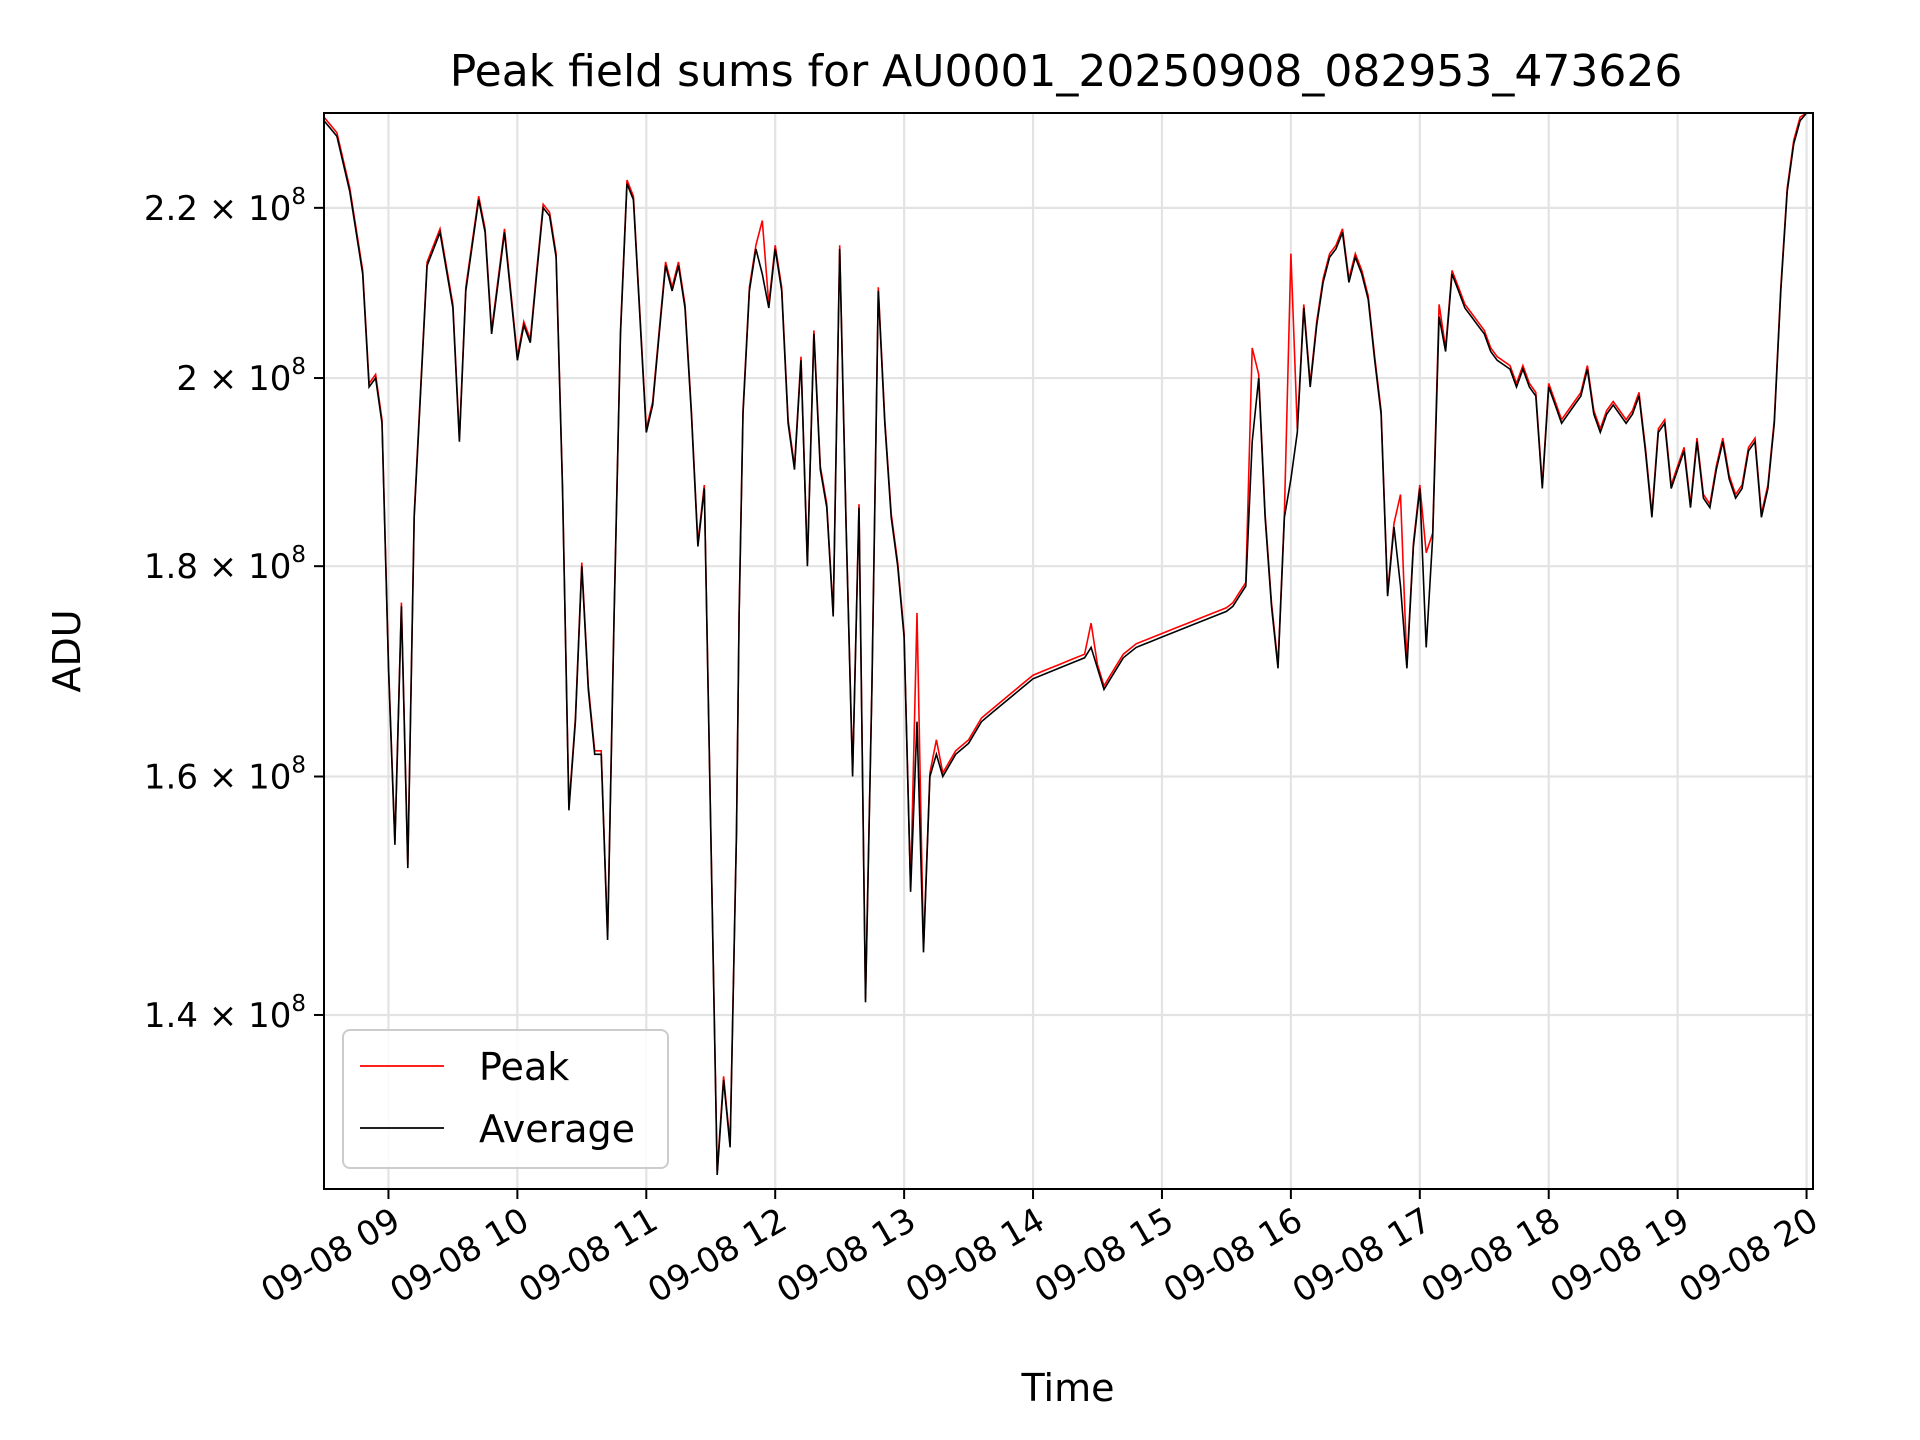 This screenshot has width=1920, height=1440. I want to click on y-tick-label: 2 × 10⁸, so click(241, 376).